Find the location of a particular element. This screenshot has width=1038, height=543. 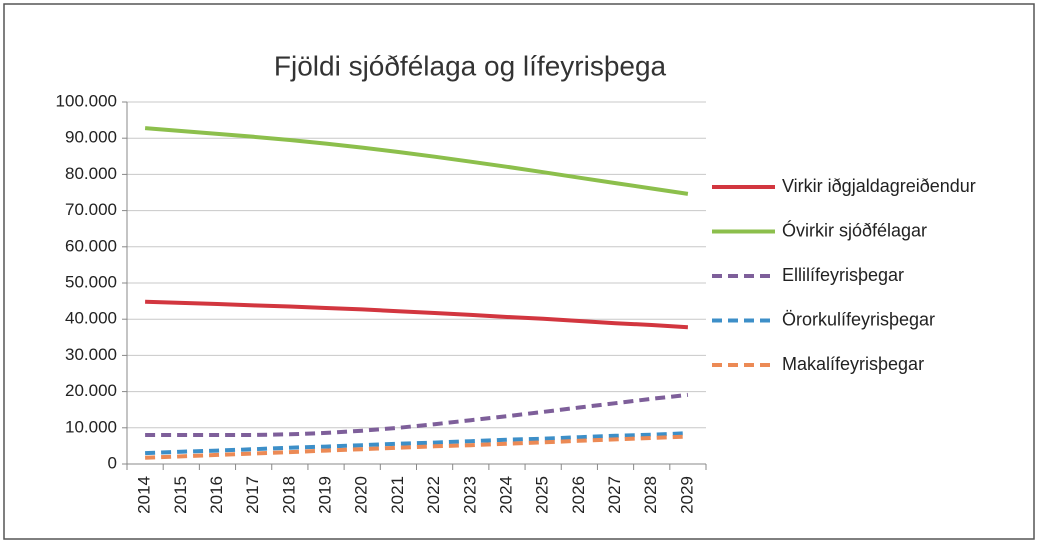

y-tick-label: 10.000 is located at coordinates (91, 426).